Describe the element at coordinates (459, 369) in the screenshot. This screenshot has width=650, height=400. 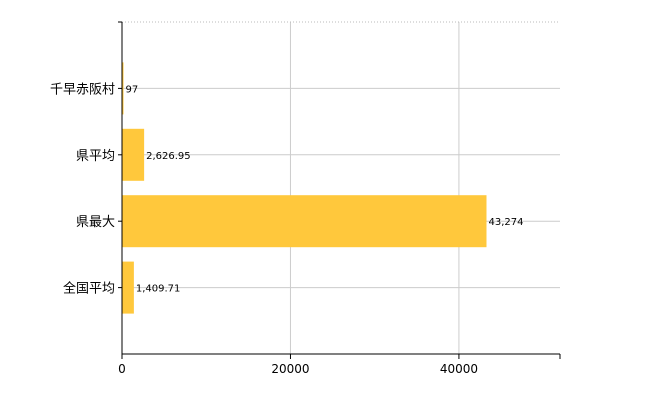
I see `x-tick-label: 40000` at that location.